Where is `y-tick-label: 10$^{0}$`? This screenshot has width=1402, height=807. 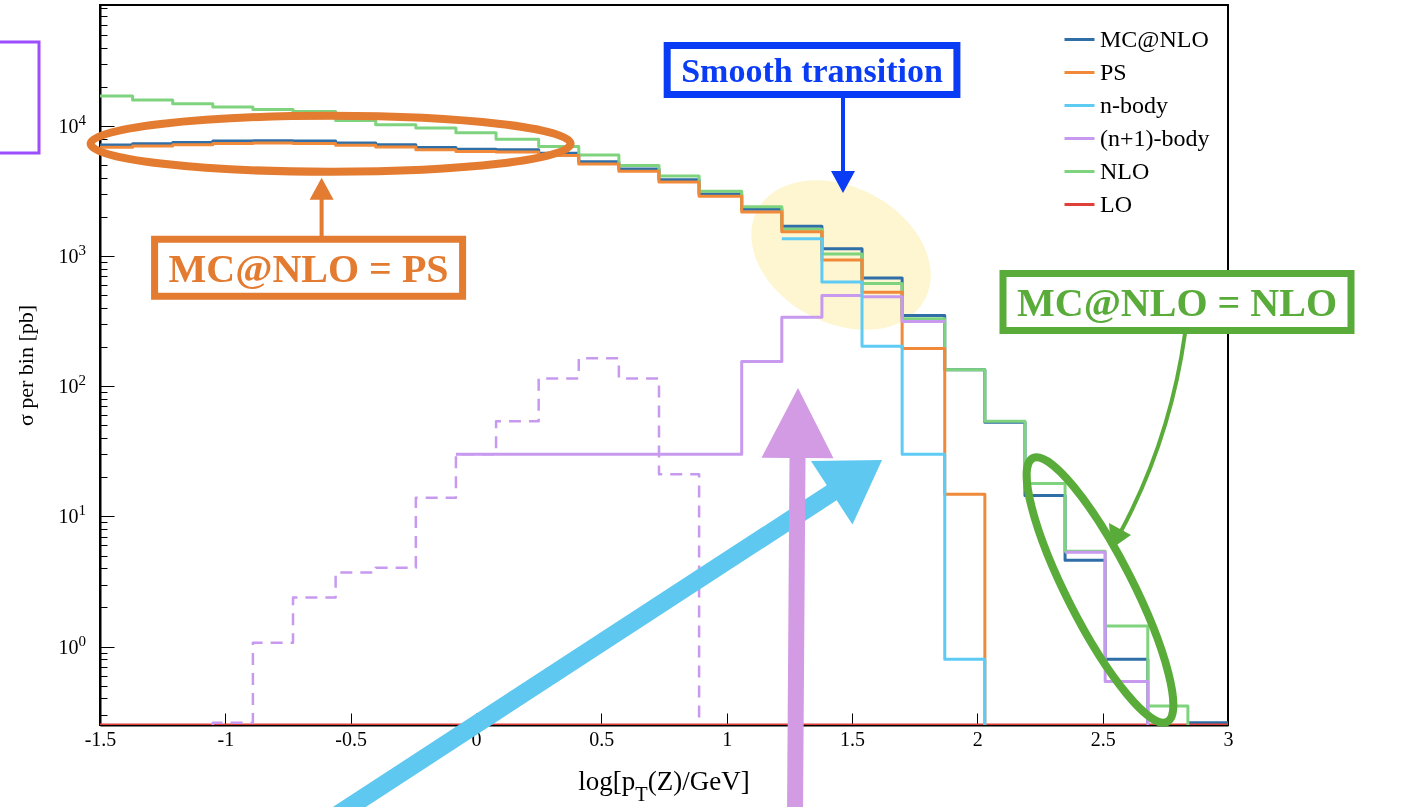
y-tick-label: 10$^{0}$ is located at coordinates (72, 645).